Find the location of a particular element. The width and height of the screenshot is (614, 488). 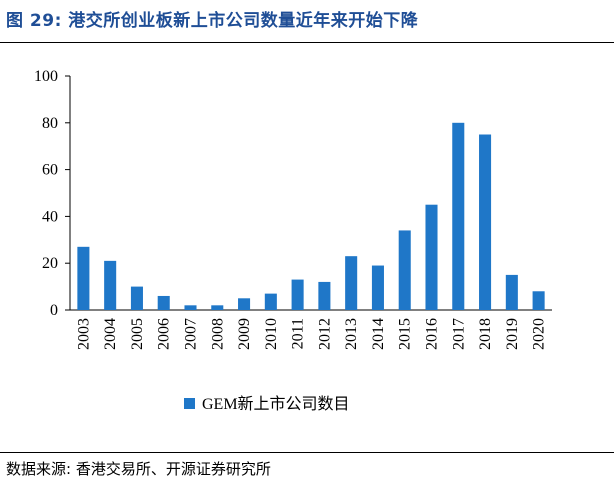

x-tick-label: 2014 is located at coordinates (378, 334).